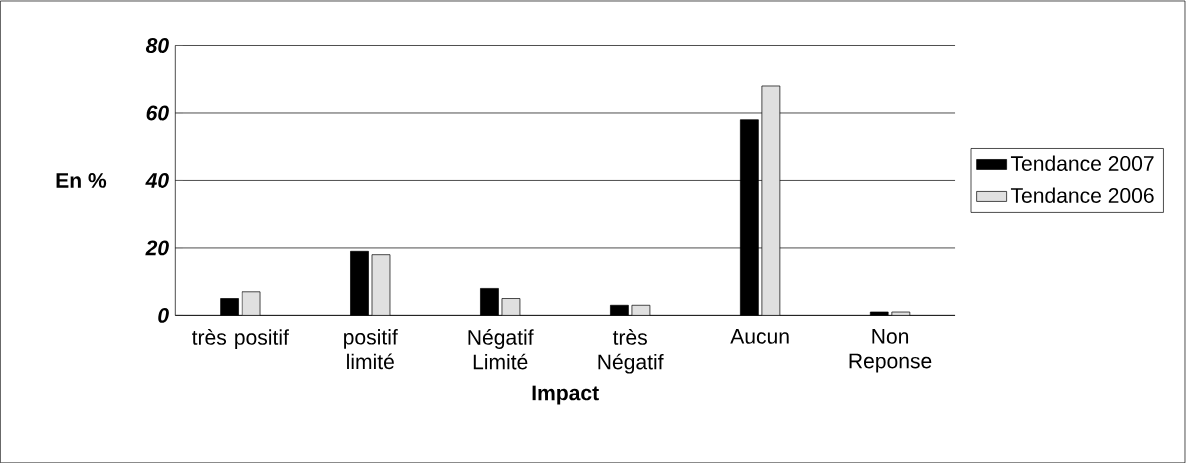 This screenshot has height=463, width=1186. I want to click on y-tick-label: 80, so click(157, 45).